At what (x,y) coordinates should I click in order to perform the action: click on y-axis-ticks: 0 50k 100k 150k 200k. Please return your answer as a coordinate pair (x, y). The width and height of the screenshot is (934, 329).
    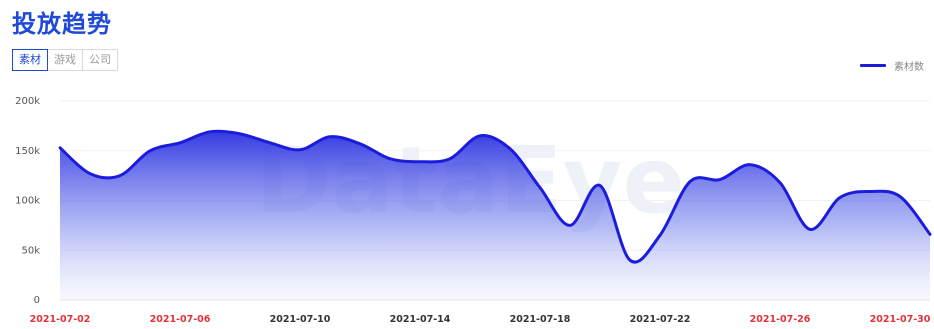
    Looking at the image, I should click on (27, 201).